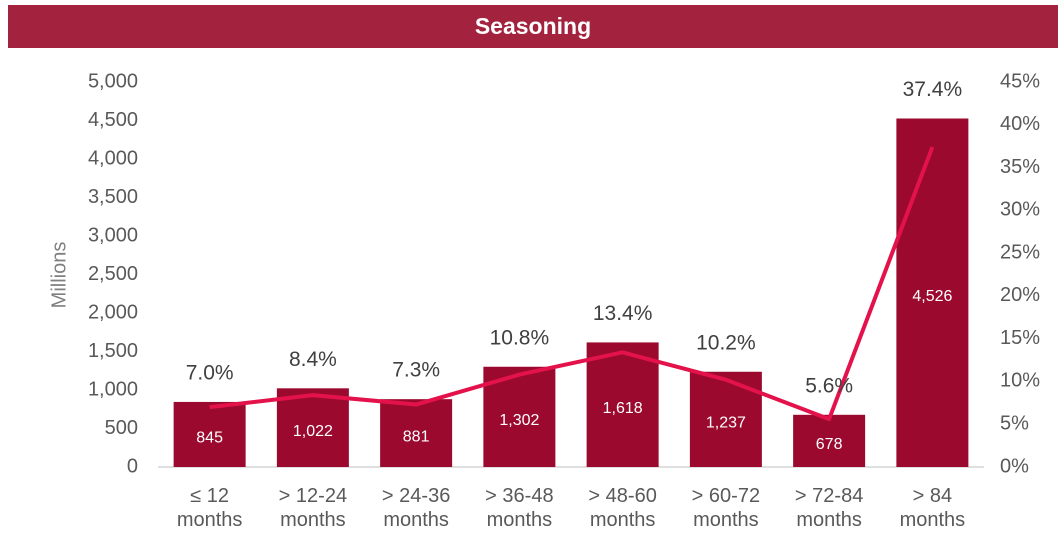 The width and height of the screenshot is (1058, 542). What do you see at coordinates (829, 385) in the screenshot?
I see `line-value-label: 5.6%` at bounding box center [829, 385].